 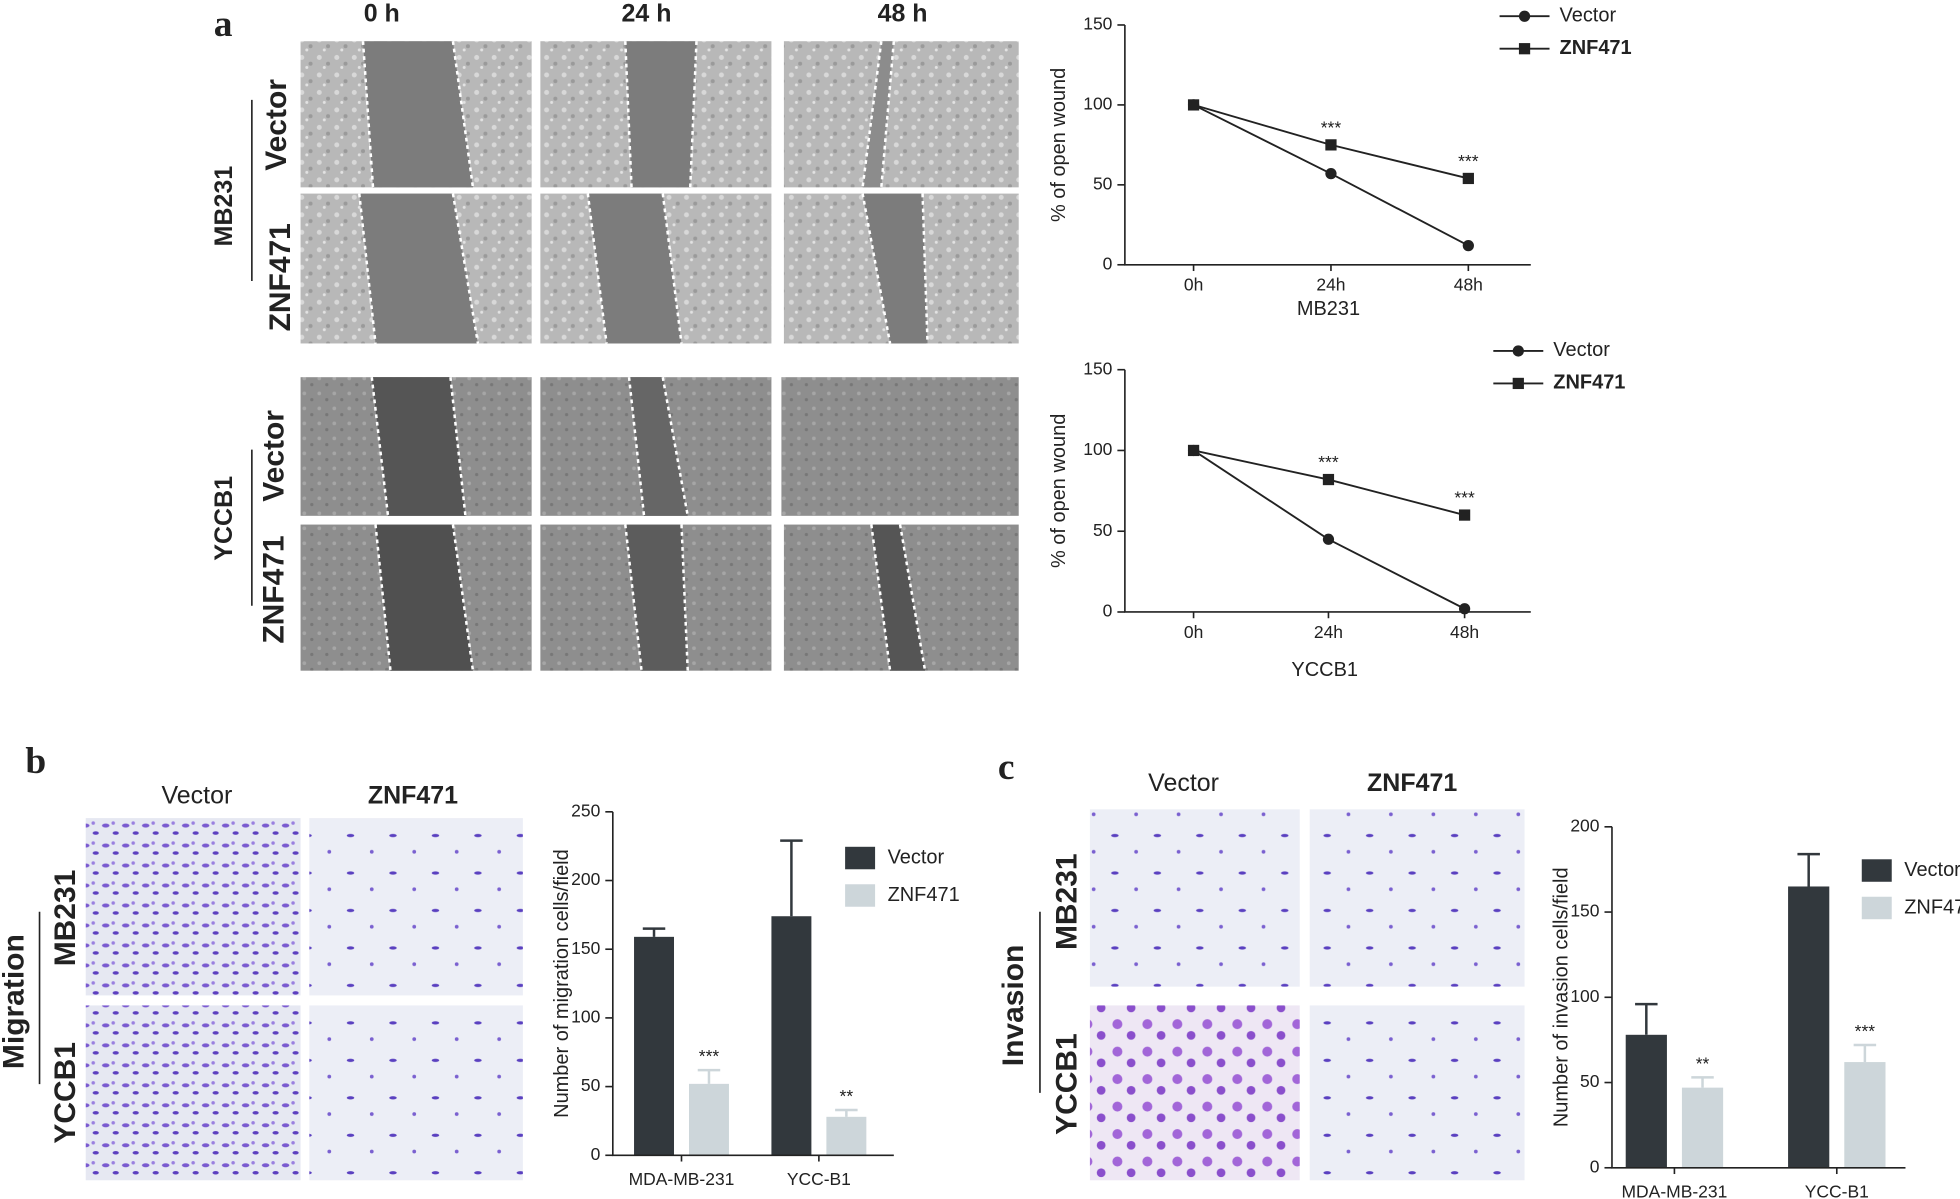 What do you see at coordinates (1328, 309) in the screenshot?
I see `x-axis-label: MB231` at bounding box center [1328, 309].